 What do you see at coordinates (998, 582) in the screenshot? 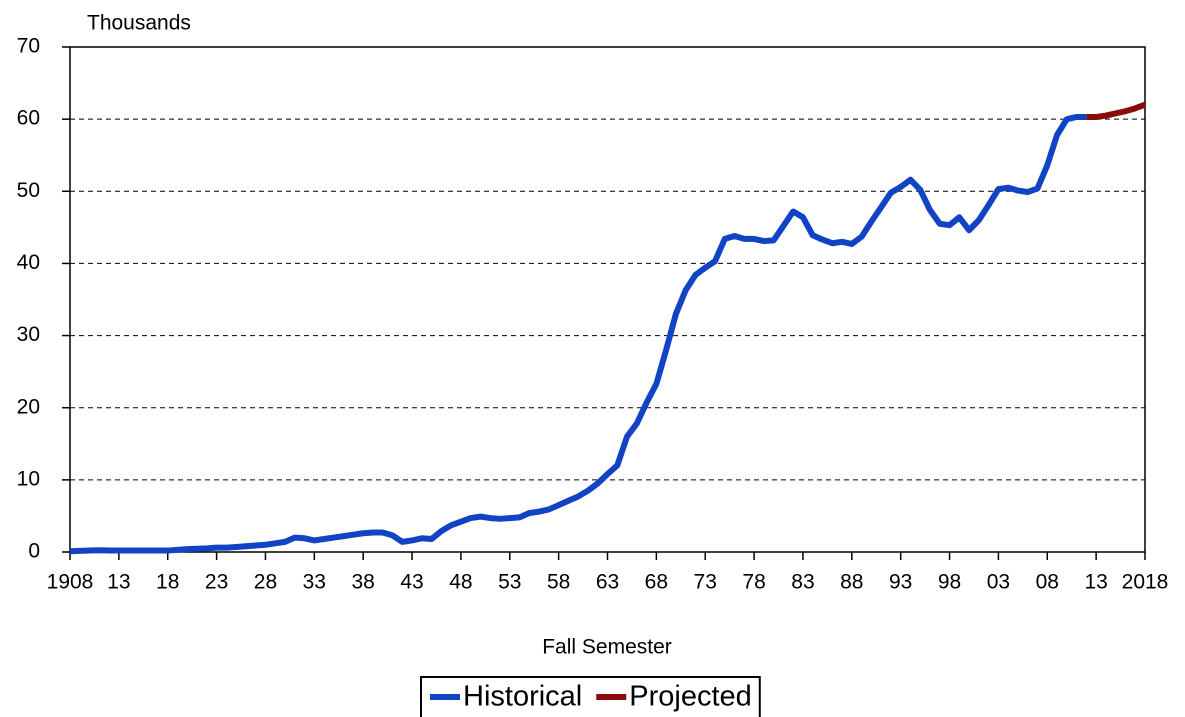
I see `x-tick-label: 03` at bounding box center [998, 582].